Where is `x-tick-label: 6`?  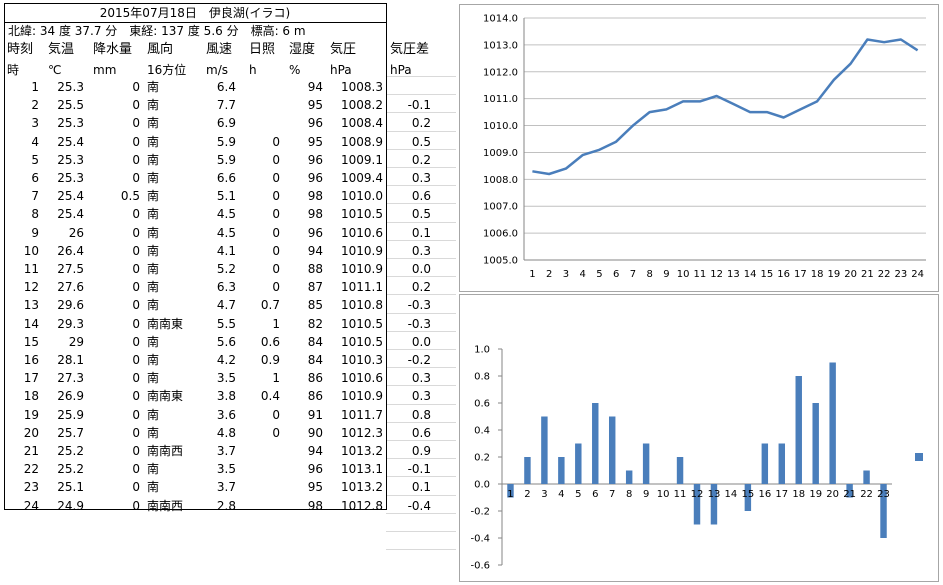
x-tick-label: 6 is located at coordinates (595, 494).